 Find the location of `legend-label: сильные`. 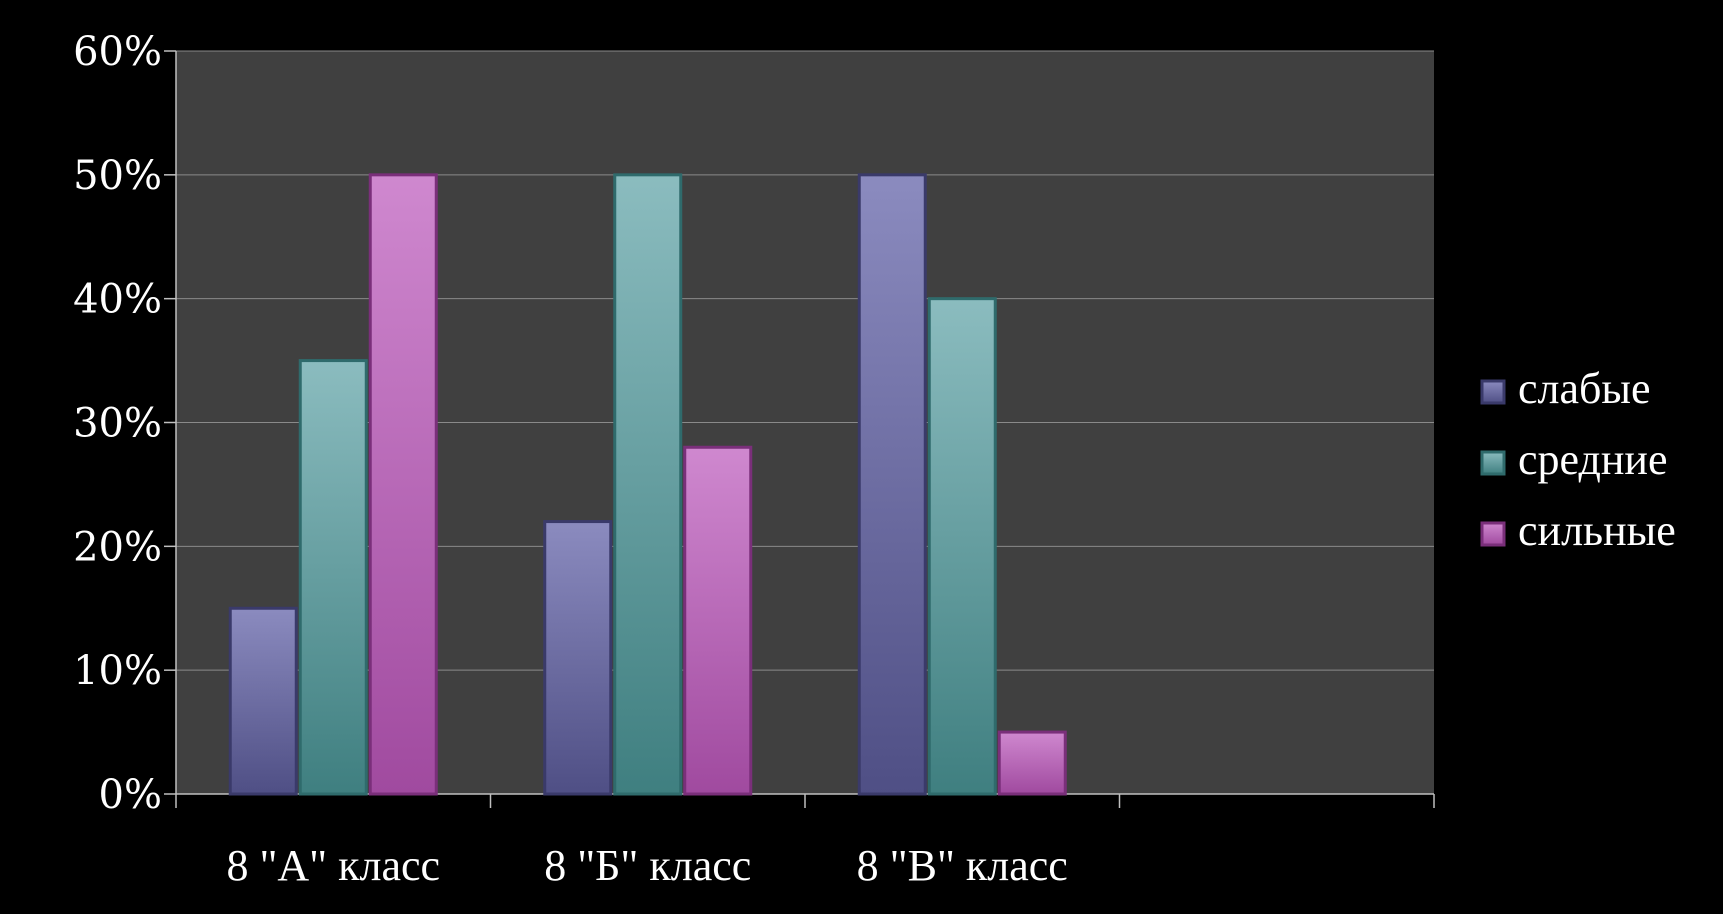

legend-label: сильные is located at coordinates (1597, 530).